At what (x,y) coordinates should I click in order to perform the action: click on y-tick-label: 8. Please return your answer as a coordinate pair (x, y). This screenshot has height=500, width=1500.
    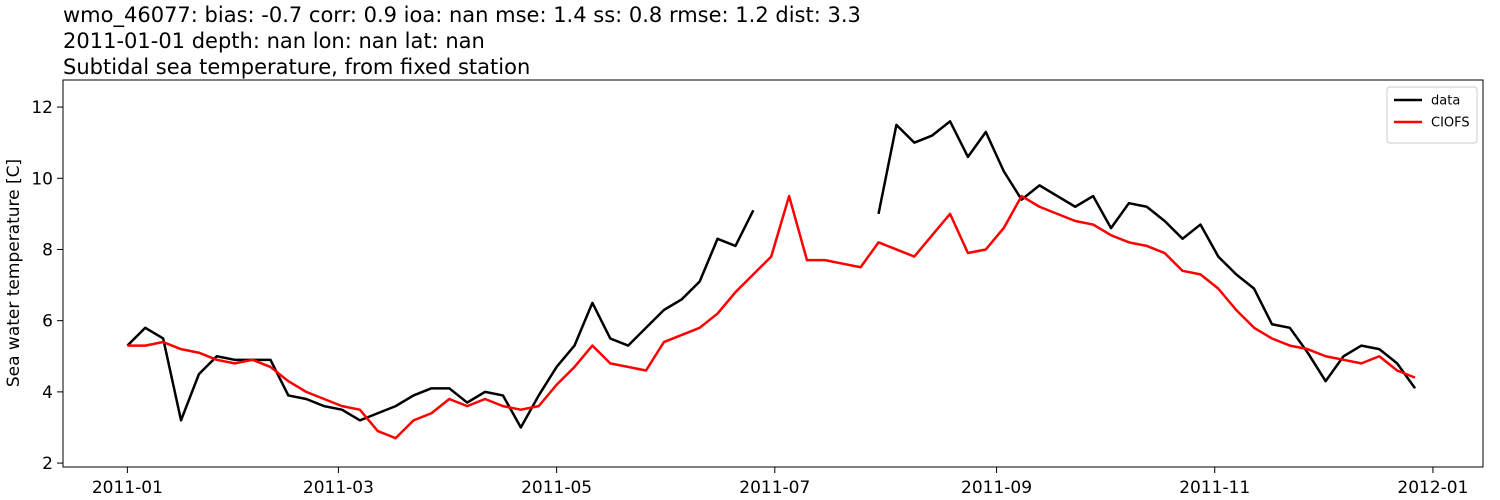
    Looking at the image, I should click on (47, 250).